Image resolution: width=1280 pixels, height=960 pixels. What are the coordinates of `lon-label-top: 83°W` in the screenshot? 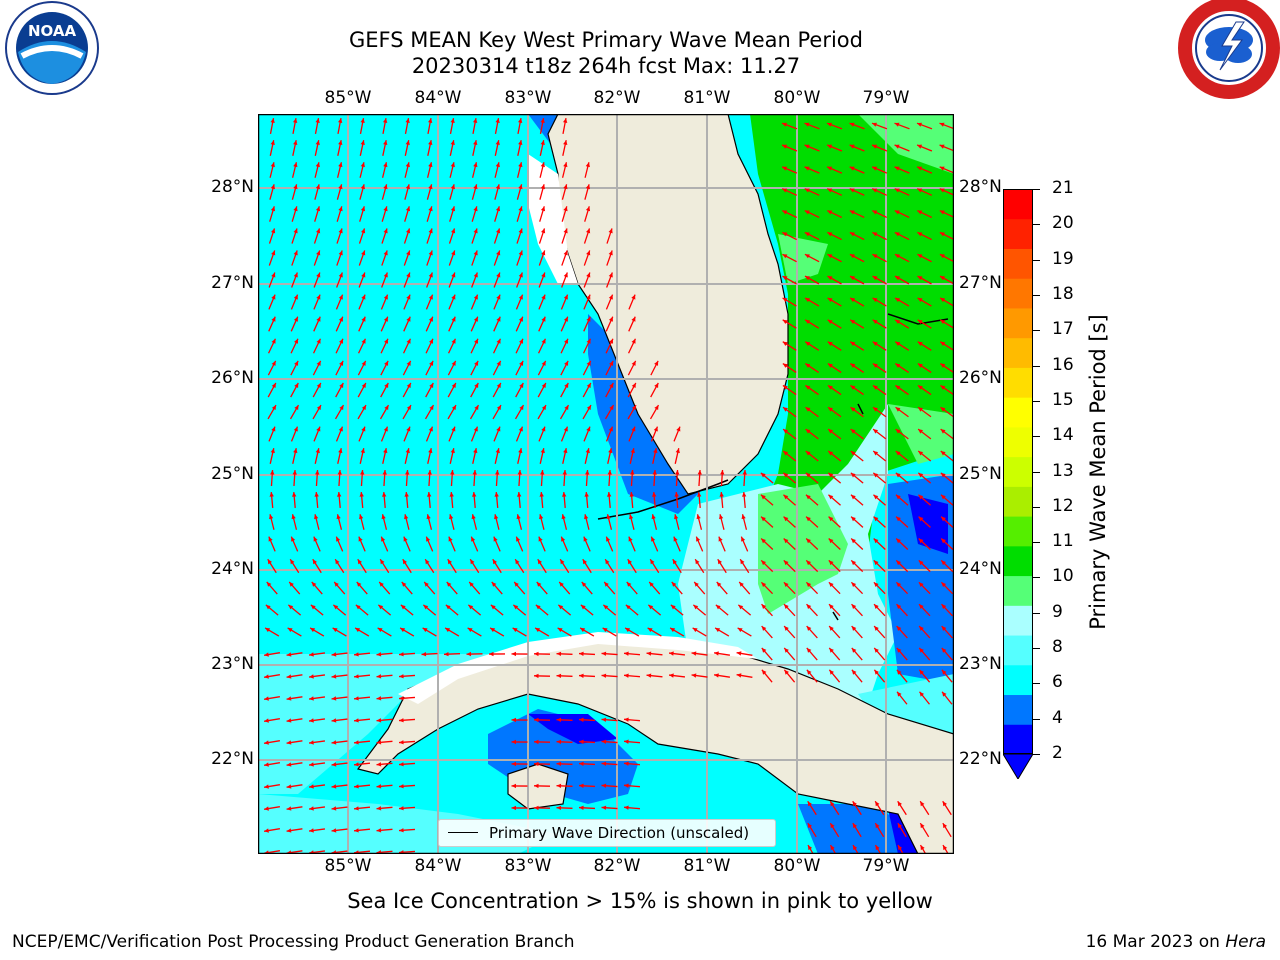 It's located at (528, 98).